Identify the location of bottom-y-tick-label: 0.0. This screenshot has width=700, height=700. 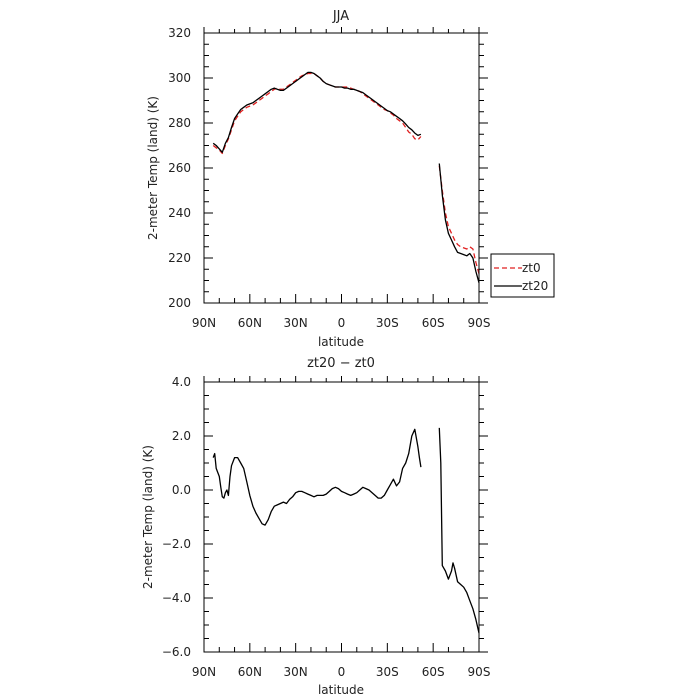
(181, 490).